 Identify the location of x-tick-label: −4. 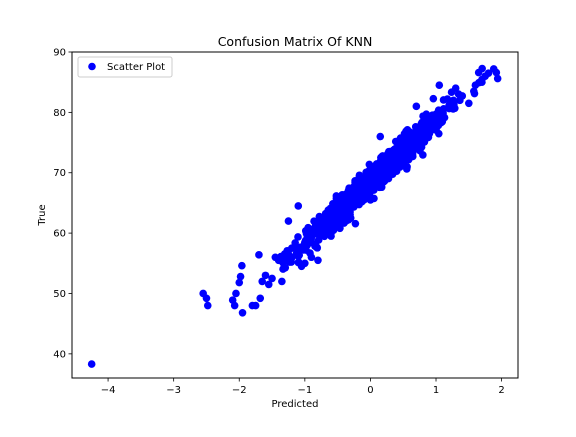
(108, 390).